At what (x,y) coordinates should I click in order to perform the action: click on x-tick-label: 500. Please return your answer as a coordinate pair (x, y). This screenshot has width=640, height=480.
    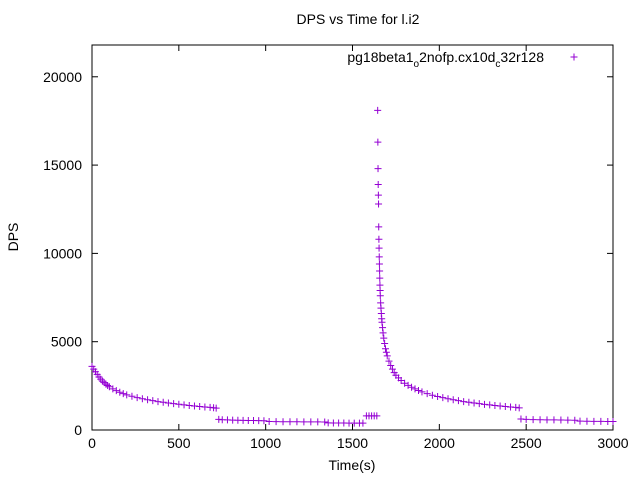
    Looking at the image, I should click on (179, 443).